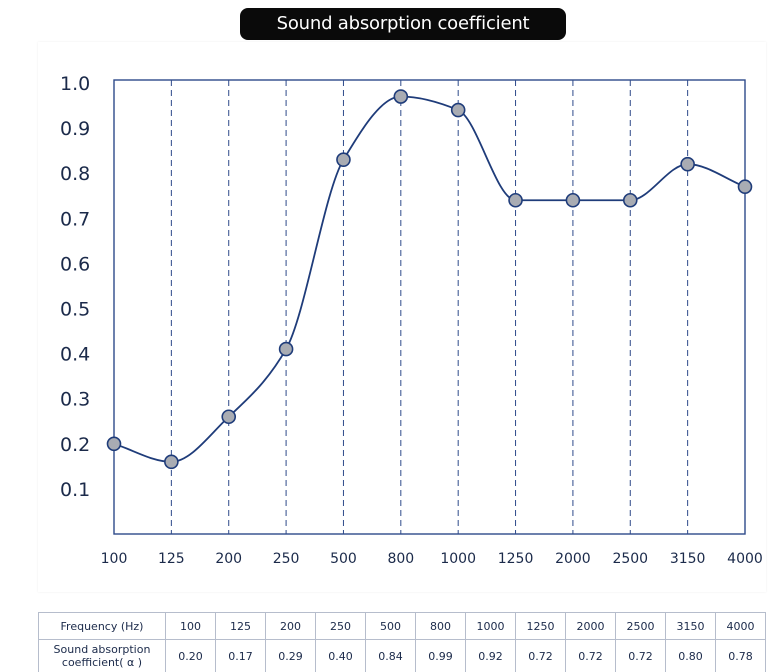  Describe the element at coordinates (75, 310) in the screenshot. I see `y-tick-label: 0.5` at that location.